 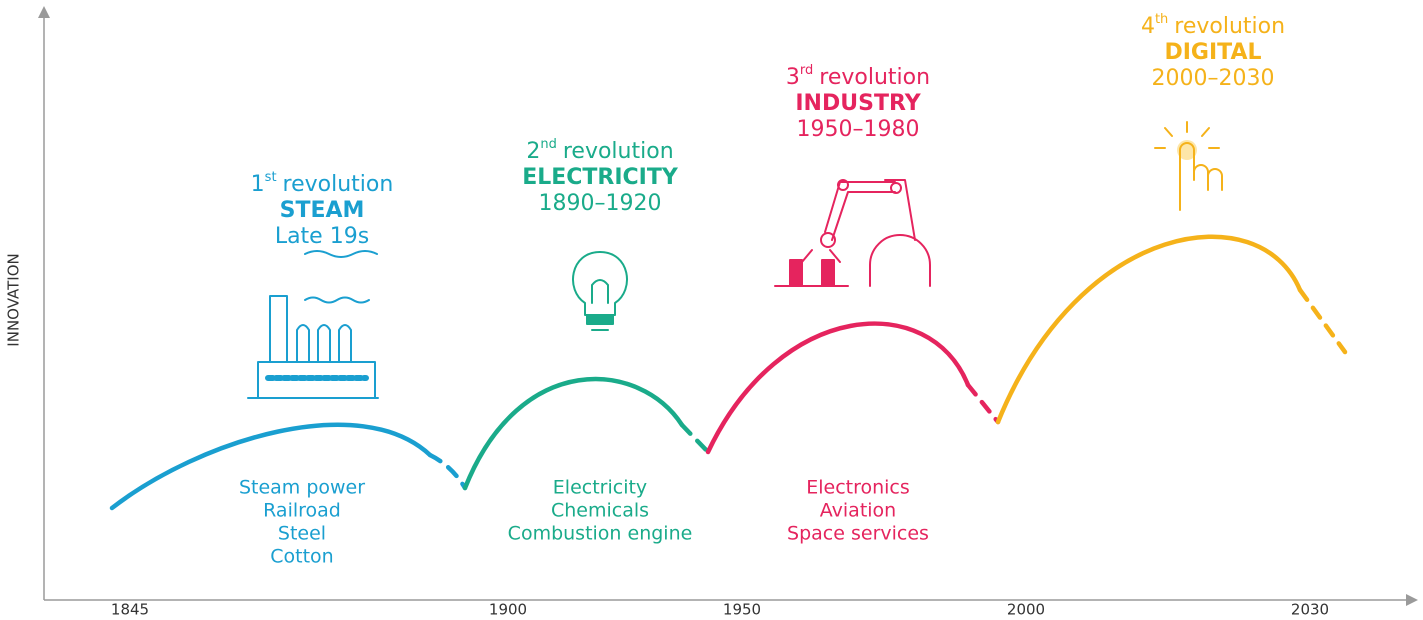 I want to click on x-arrow, so click(x=1412, y=600).